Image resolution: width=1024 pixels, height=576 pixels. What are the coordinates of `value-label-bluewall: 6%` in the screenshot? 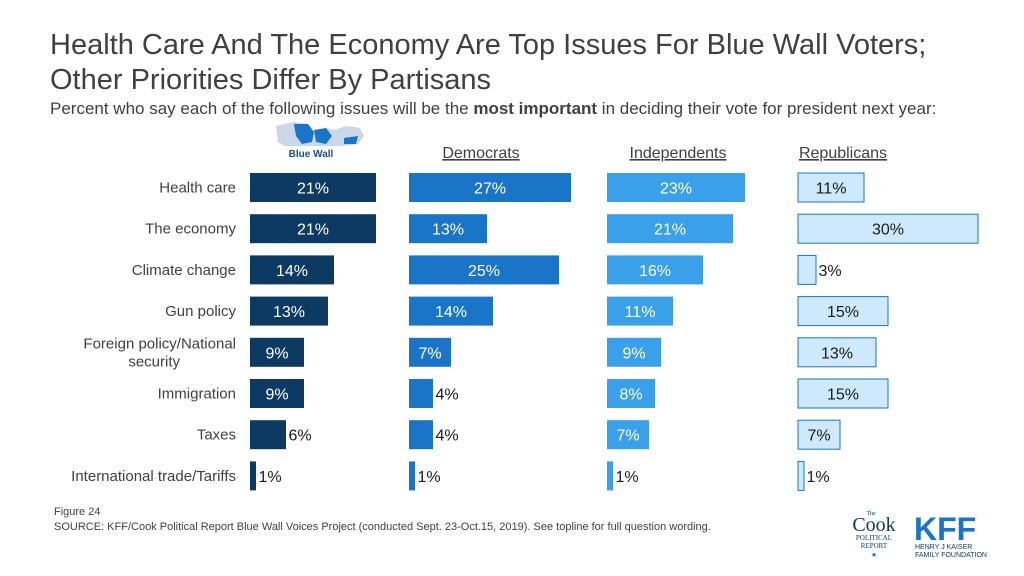 It's located at (299, 436).